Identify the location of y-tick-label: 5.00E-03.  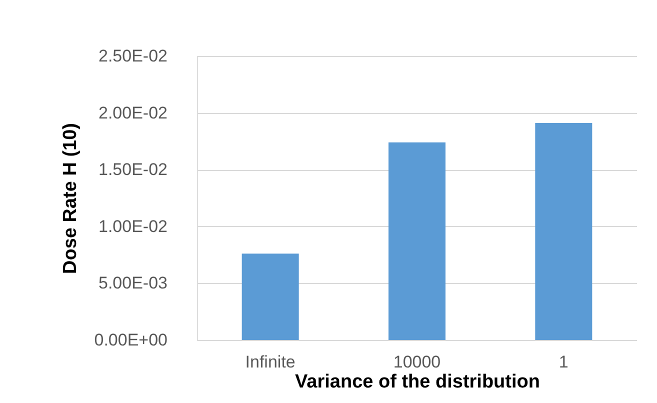
(133, 283).